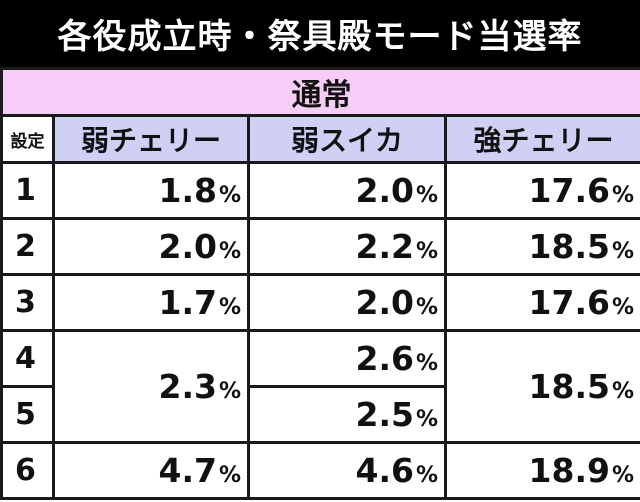  I want to click on table-row: 1 1.8% 2.0% 17.6%, so click(320, 190).